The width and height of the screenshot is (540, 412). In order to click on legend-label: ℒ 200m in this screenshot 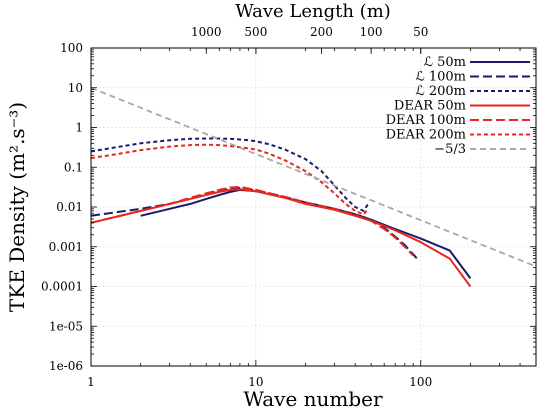, I will do `click(440, 91)`.